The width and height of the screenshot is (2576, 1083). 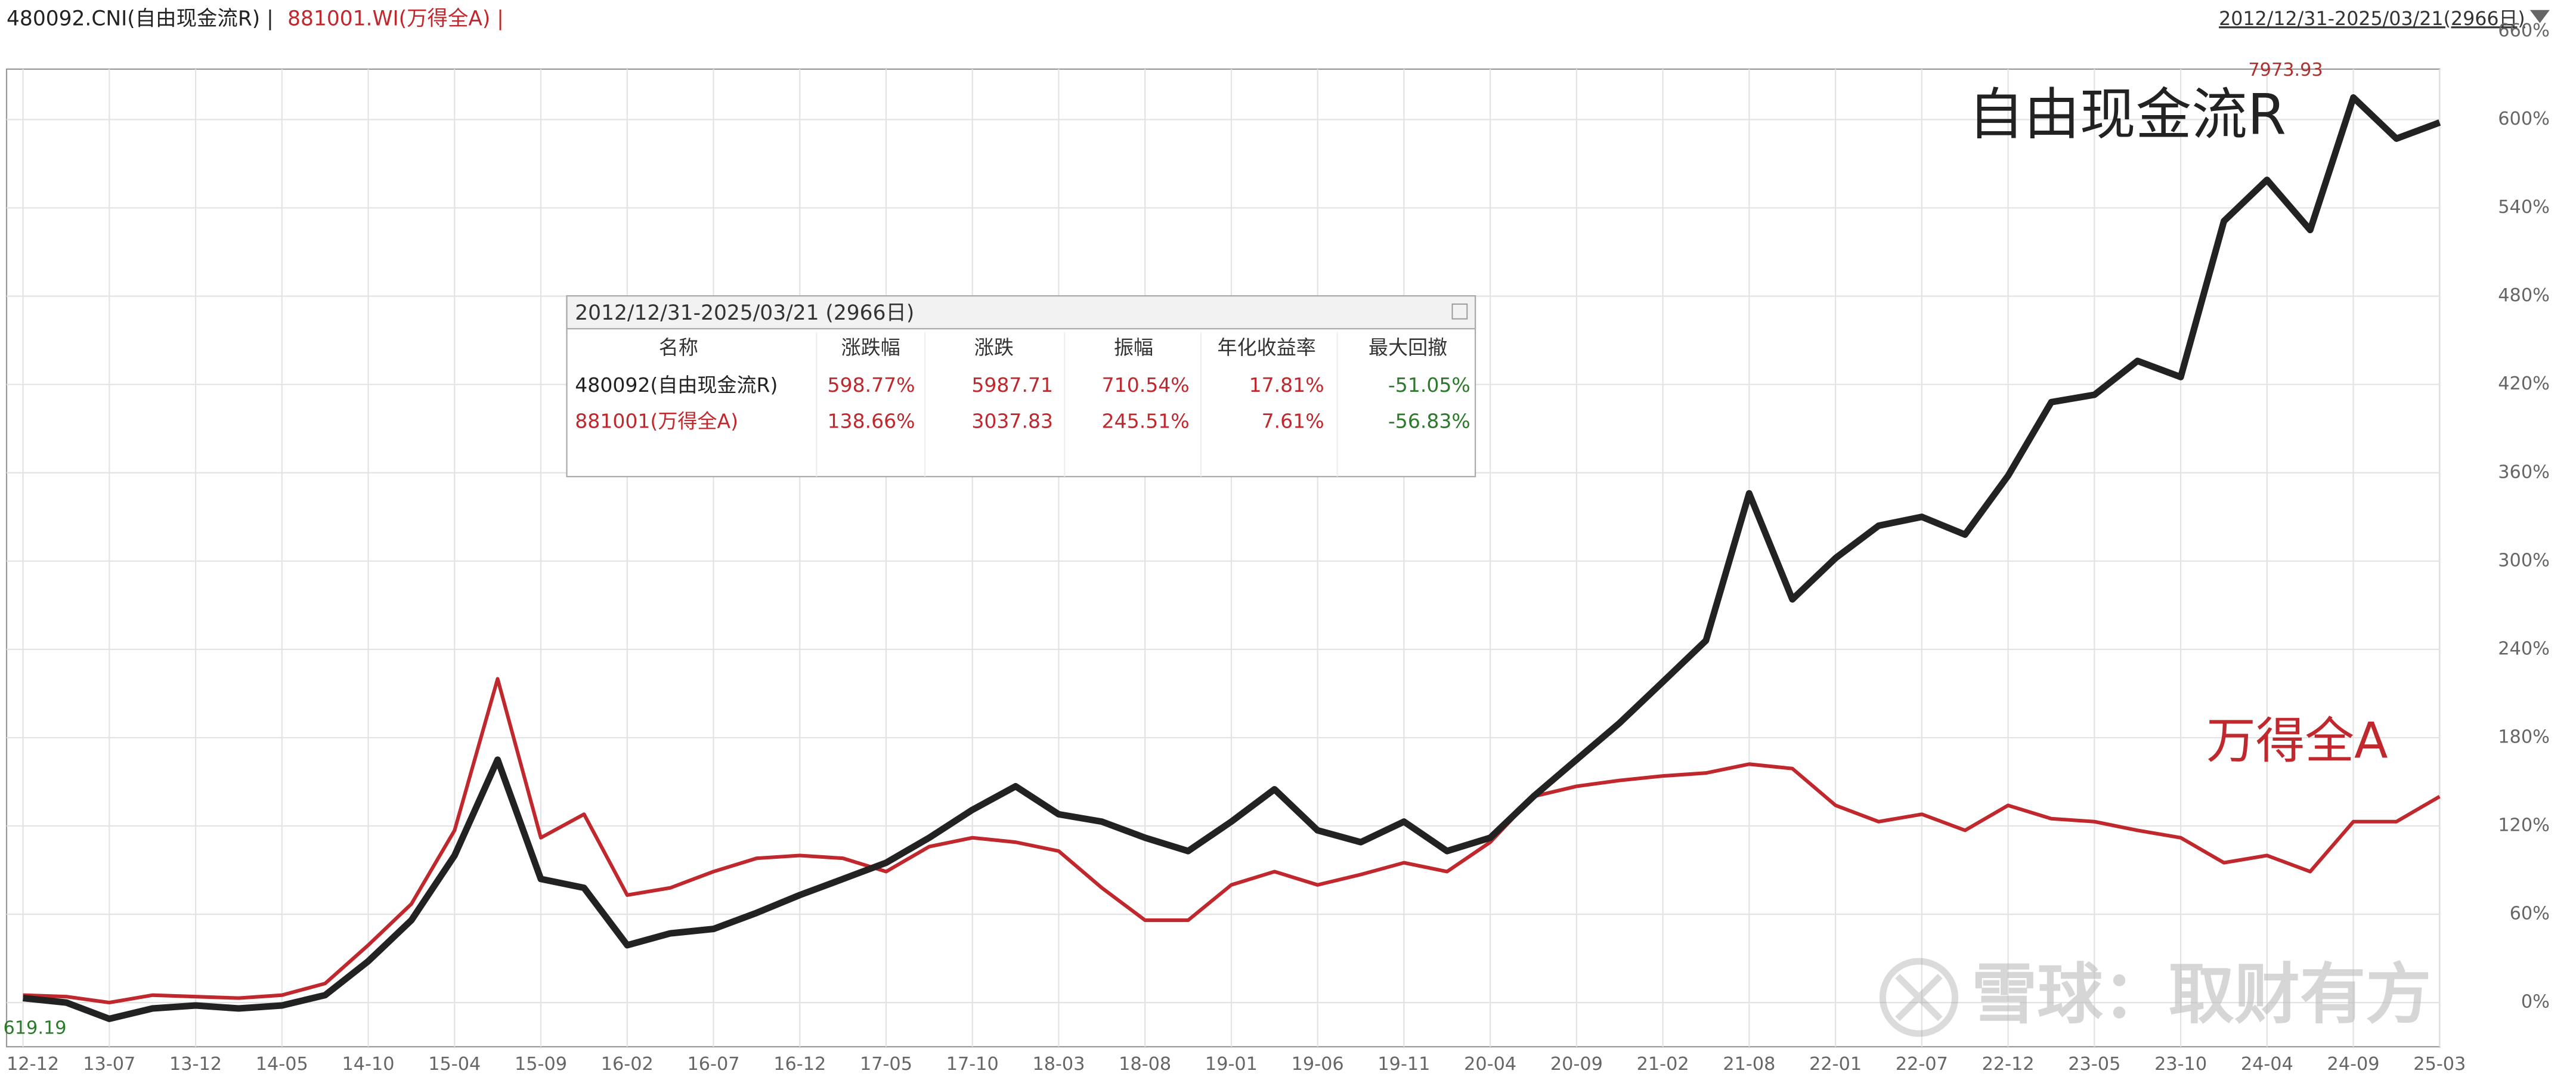 I want to click on x-tick-label: 15-04, so click(x=455, y=1064).